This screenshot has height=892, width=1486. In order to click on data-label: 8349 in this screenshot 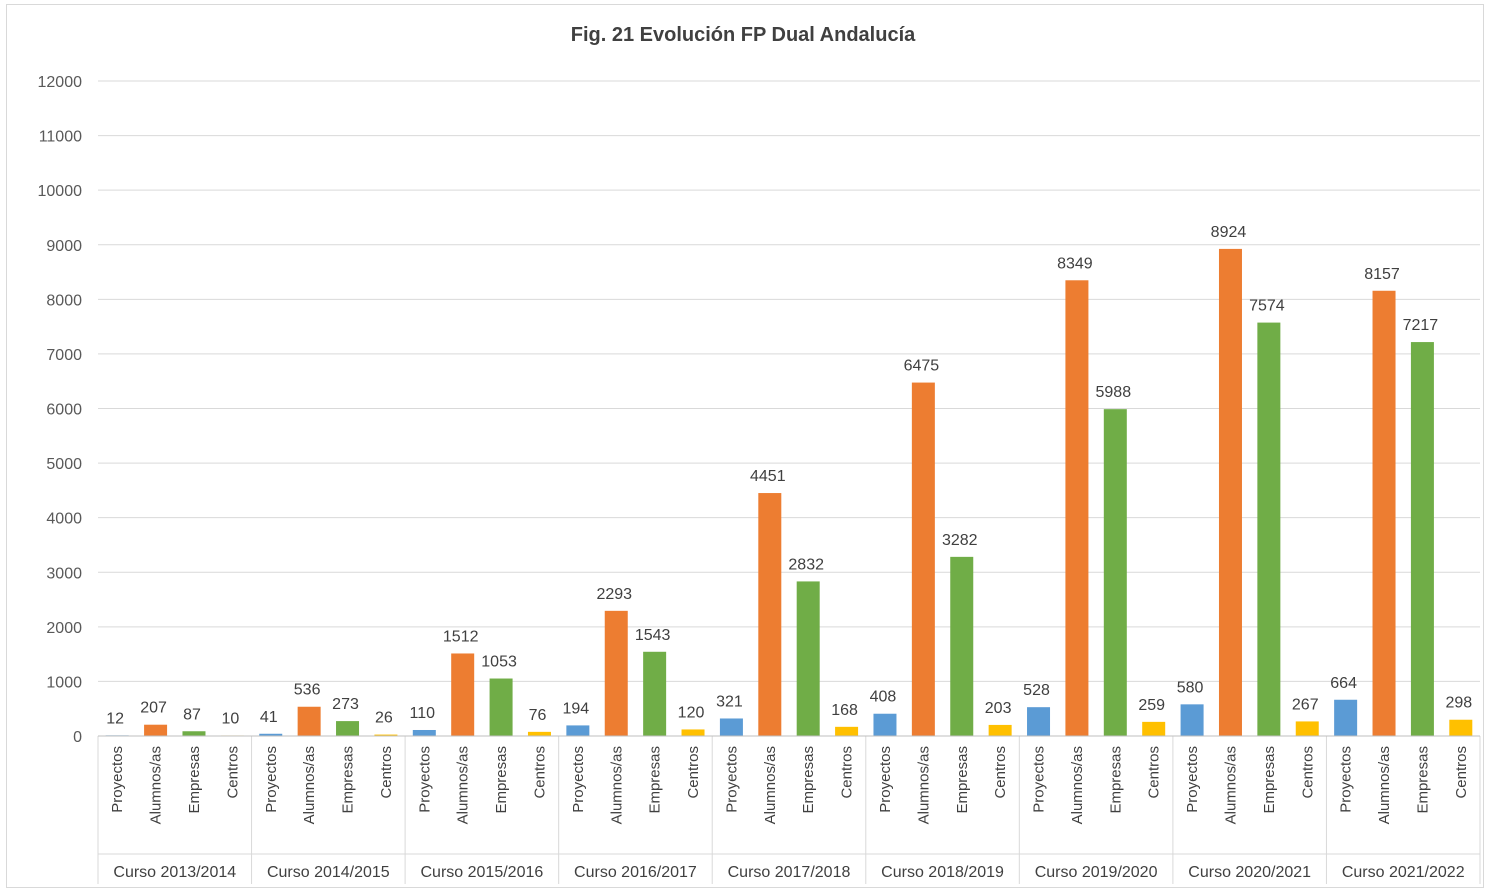, I will do `click(1075, 263)`.